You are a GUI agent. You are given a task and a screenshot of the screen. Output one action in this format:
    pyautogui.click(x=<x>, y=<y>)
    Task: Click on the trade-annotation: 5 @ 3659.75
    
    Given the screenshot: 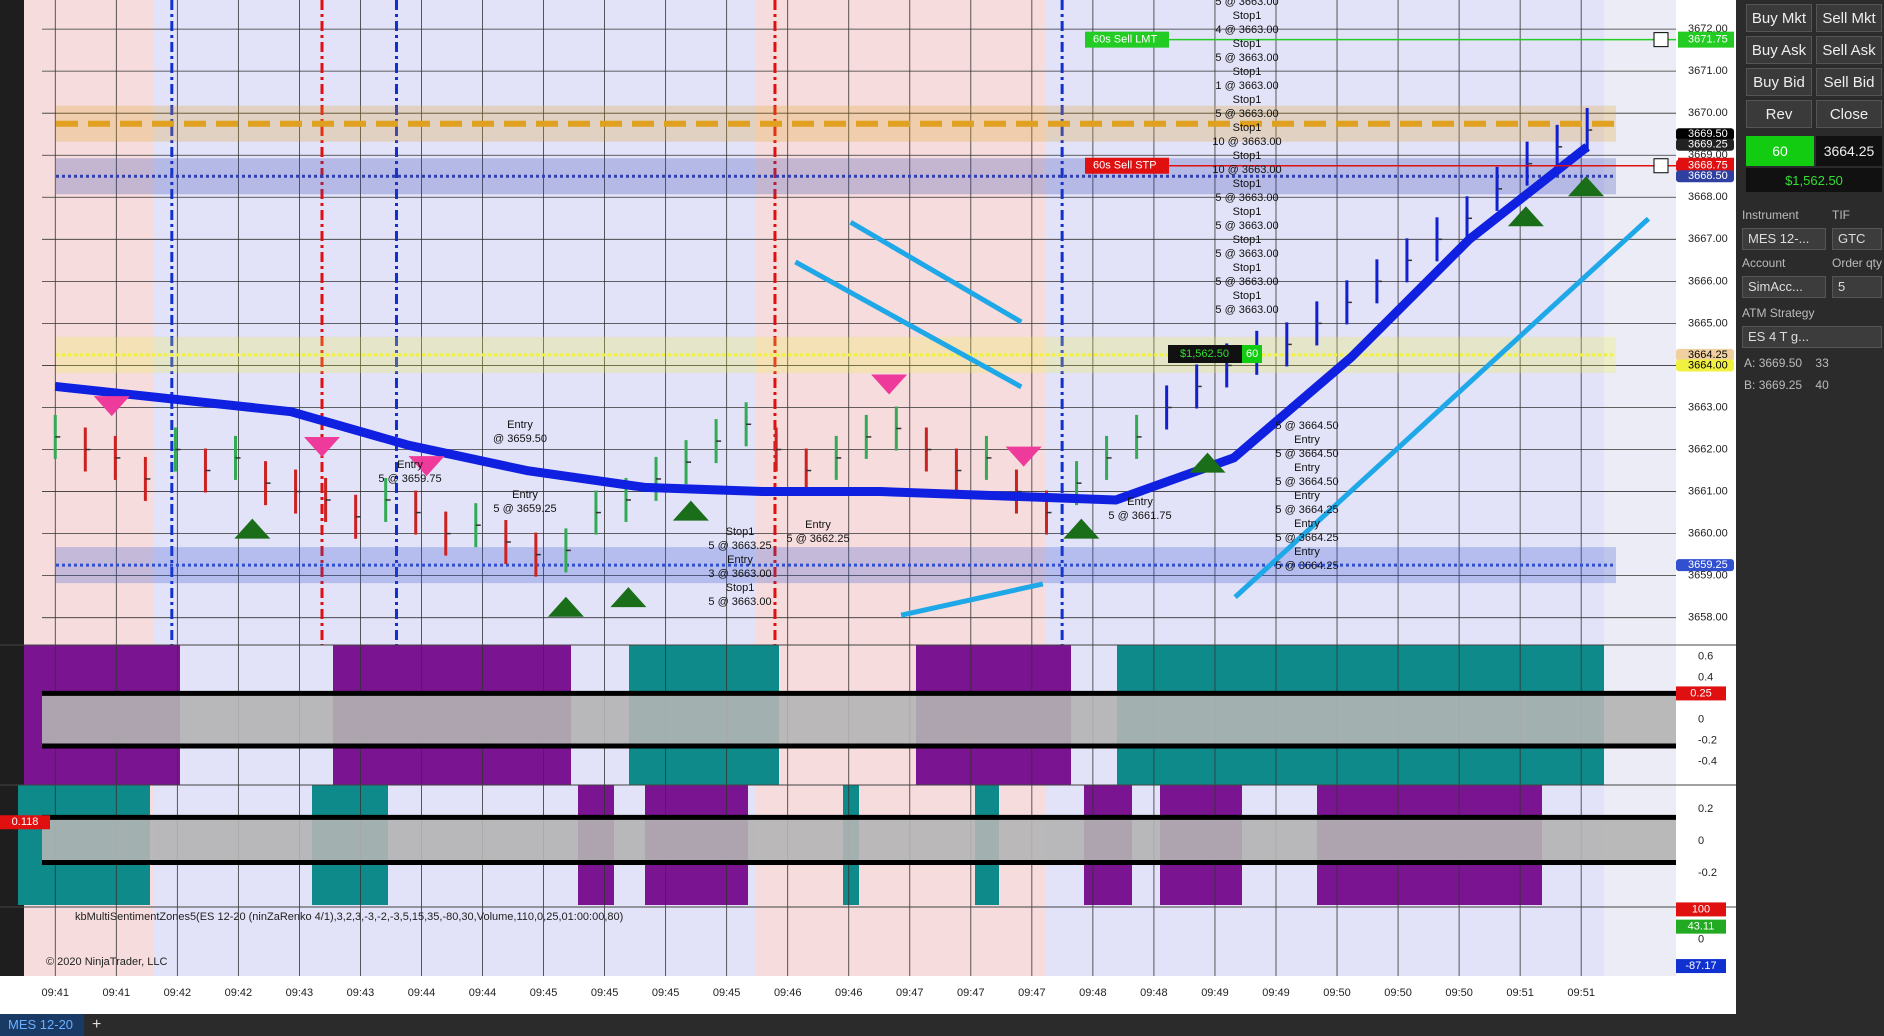 What is the action you would take?
    pyautogui.click(x=409, y=479)
    